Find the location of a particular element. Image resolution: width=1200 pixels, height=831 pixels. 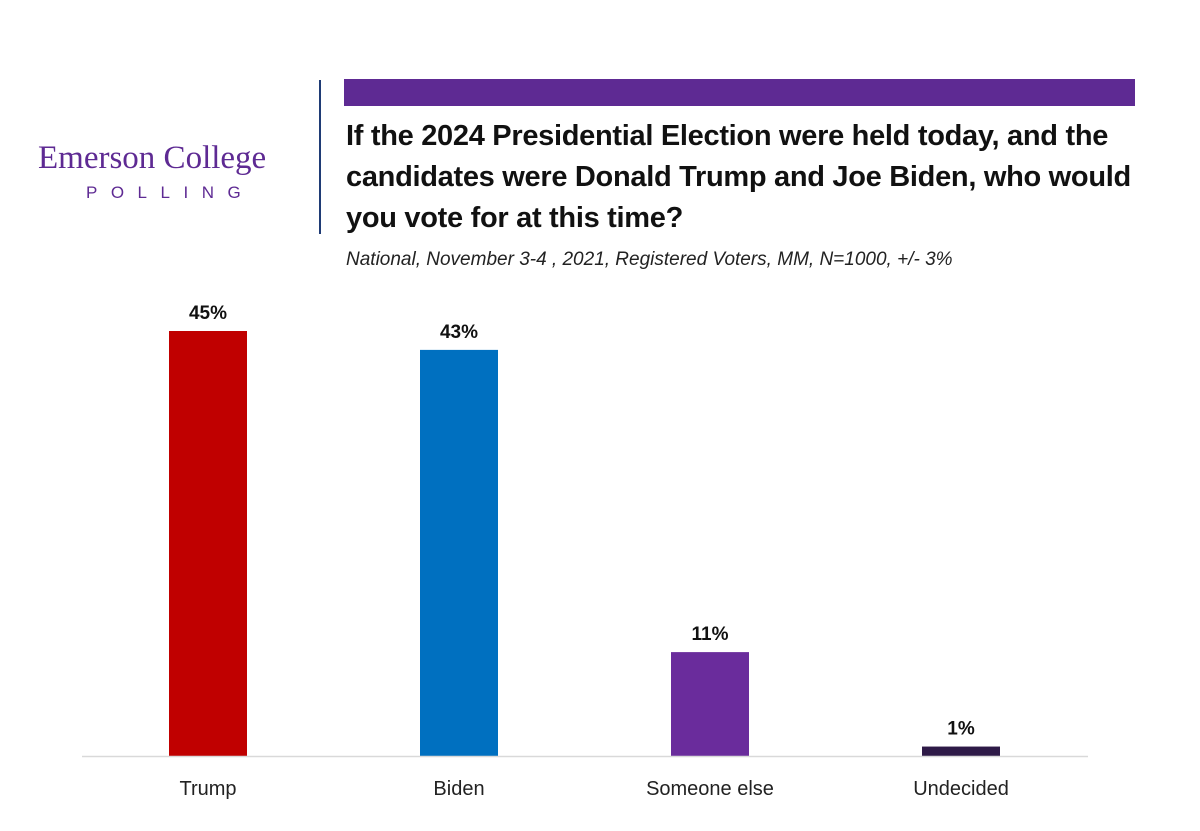

category-label-someone-else: Someone else is located at coordinates (710, 789).